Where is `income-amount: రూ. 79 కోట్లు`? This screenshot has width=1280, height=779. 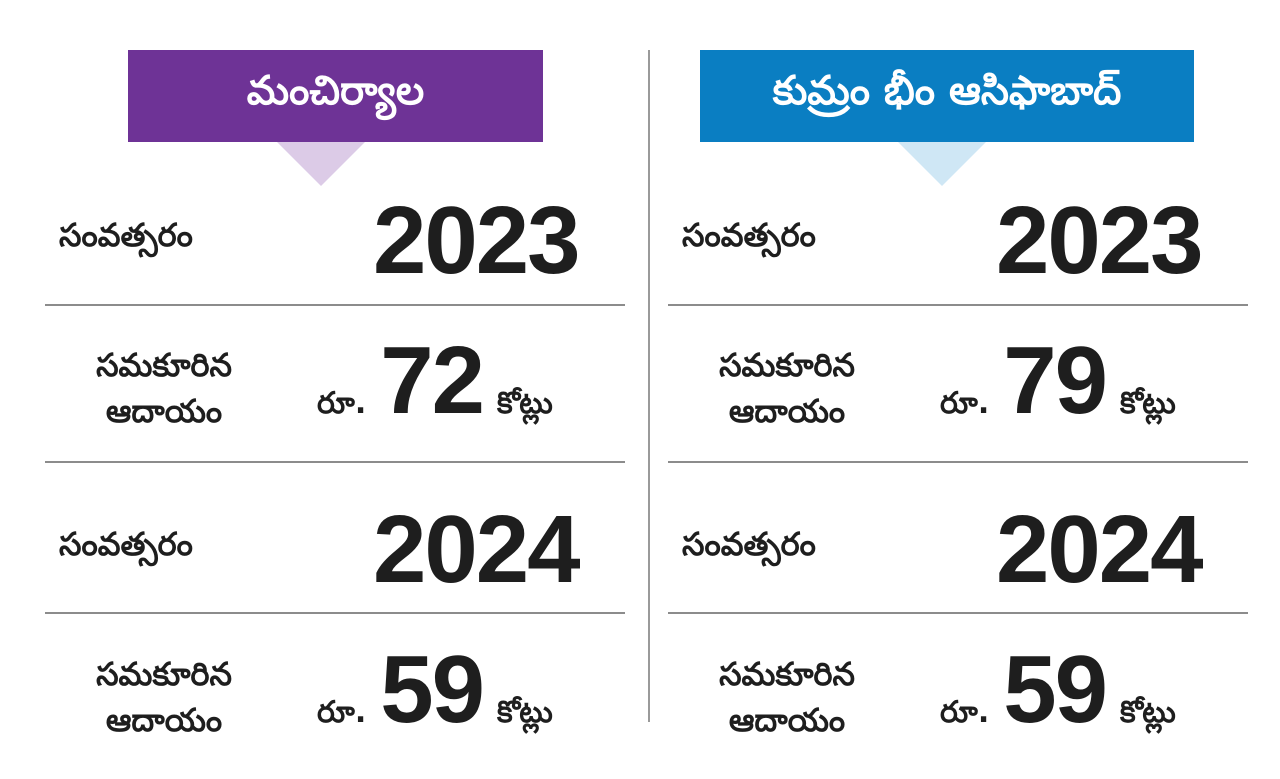
income-amount: రూ. 79 కోట్లు is located at coordinates (1058, 381).